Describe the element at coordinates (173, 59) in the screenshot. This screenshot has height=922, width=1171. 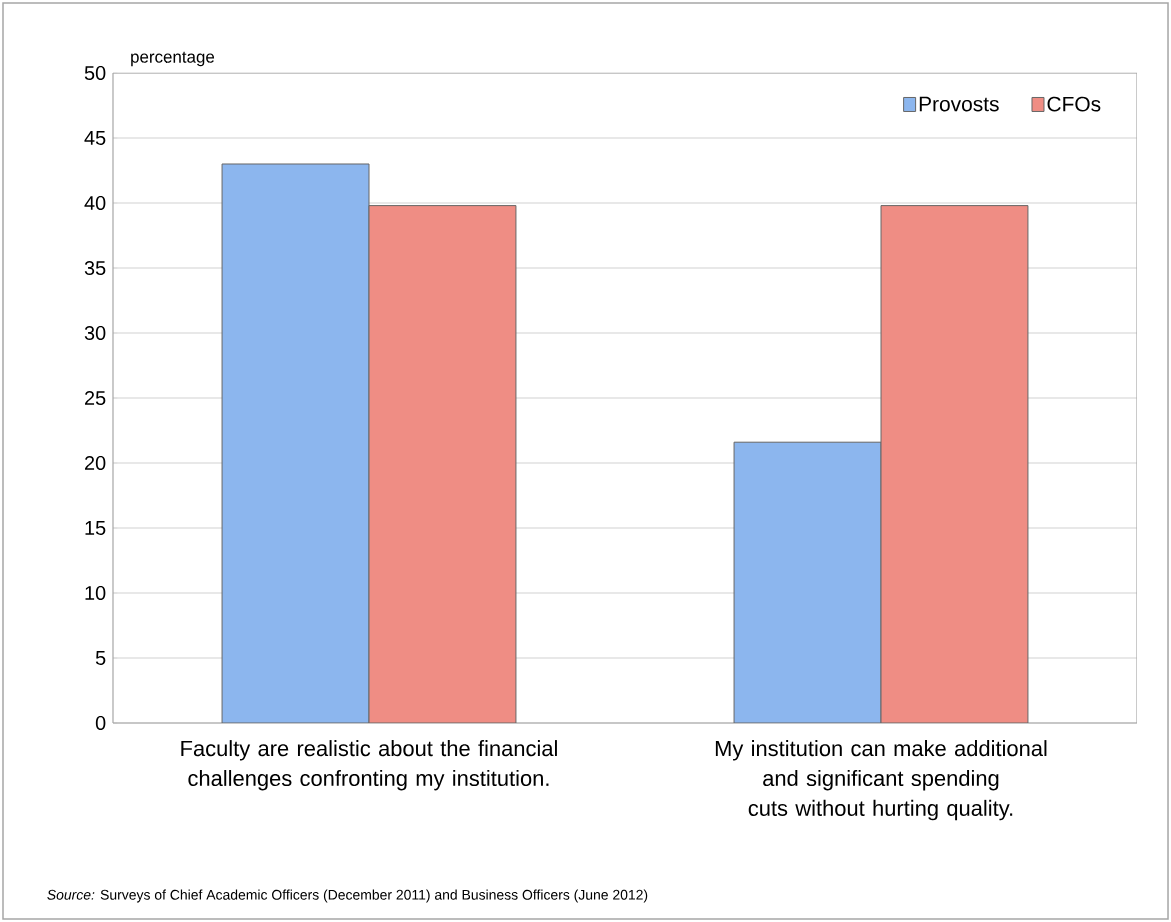
I see `y-axis-title: percentage` at that location.